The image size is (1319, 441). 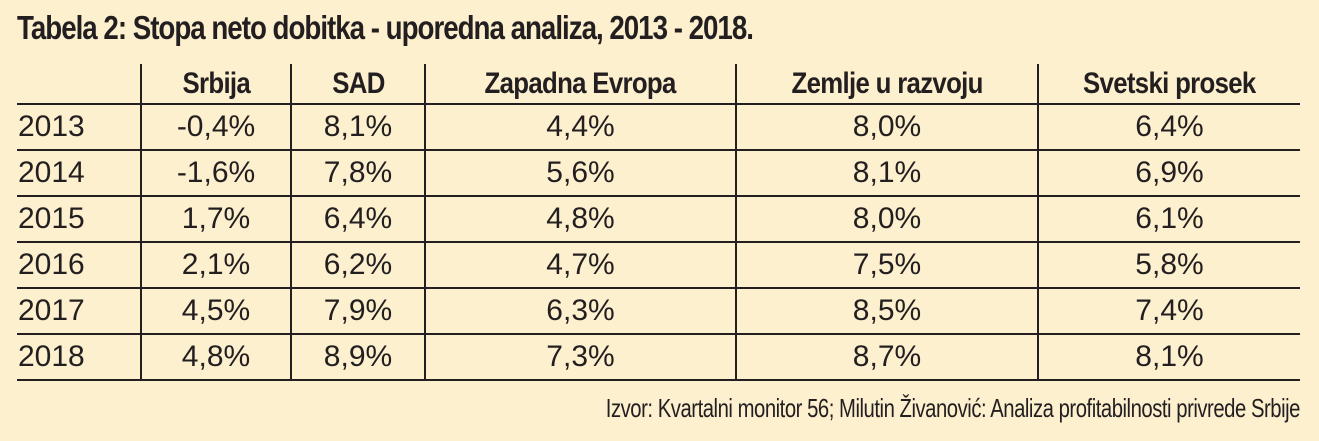 What do you see at coordinates (79, 173) in the screenshot?
I see `row-year: 2014` at bounding box center [79, 173].